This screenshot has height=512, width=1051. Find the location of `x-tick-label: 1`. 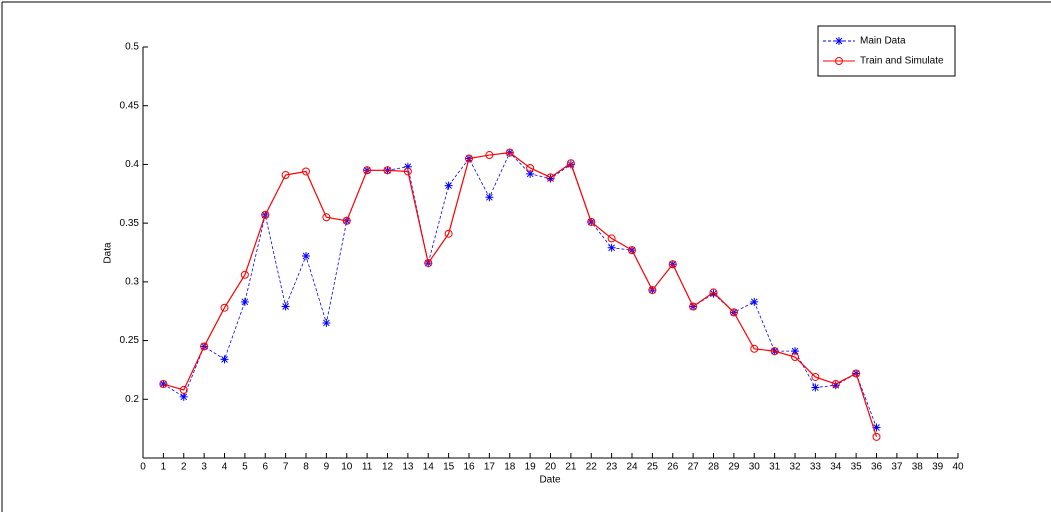

x-tick-label: 1 is located at coordinates (164, 467).